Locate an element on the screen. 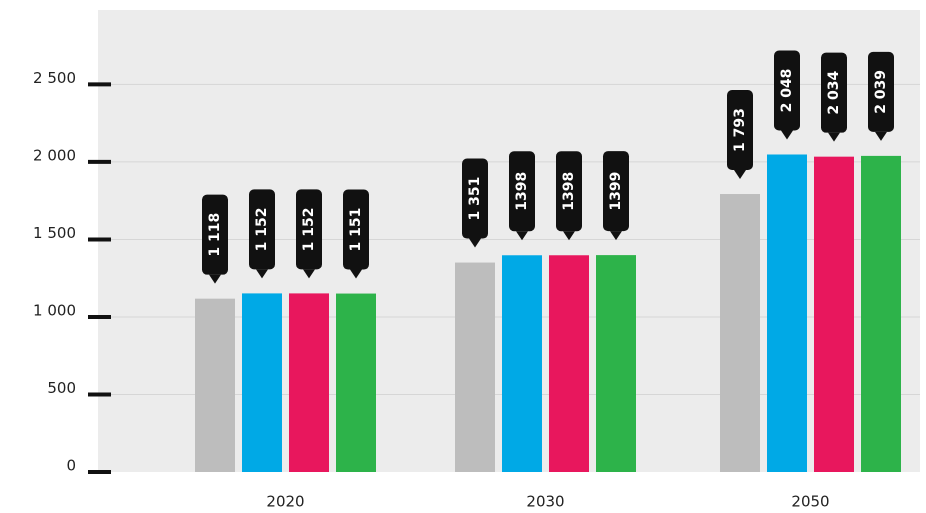 This screenshot has width=926, height=513. y-tick-label: 500 is located at coordinates (61, 388).